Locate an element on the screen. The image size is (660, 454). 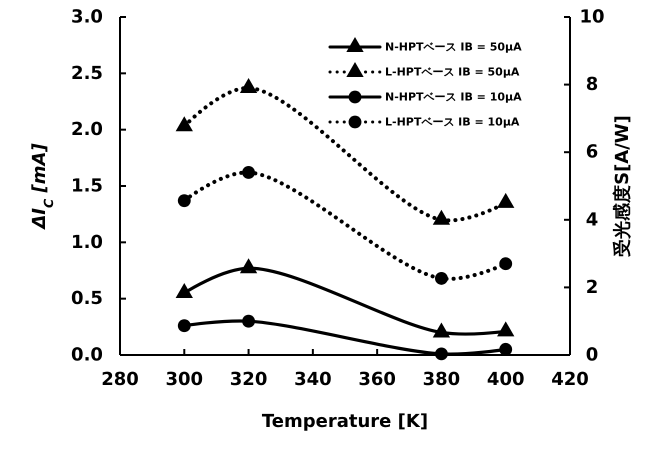
x-tick-label: 420 is located at coordinates (570, 379).